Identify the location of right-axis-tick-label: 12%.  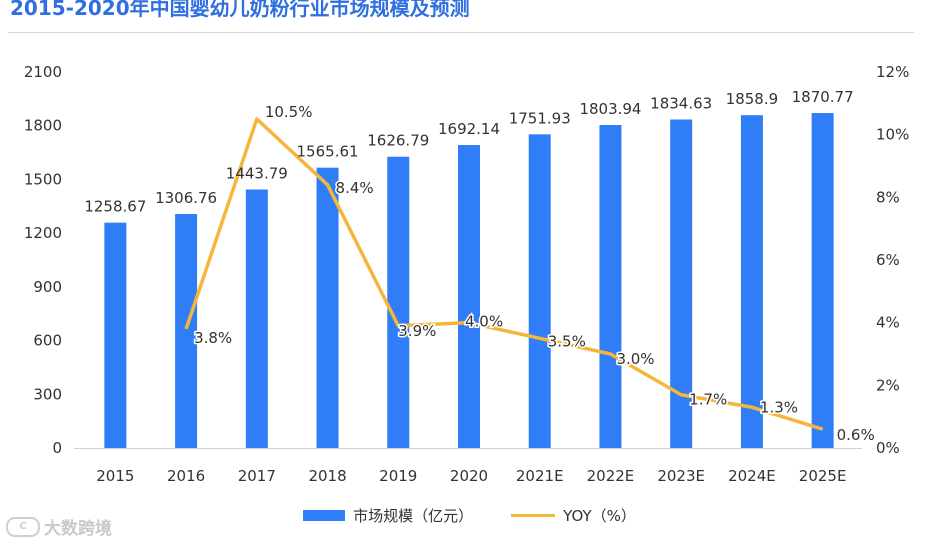
(892, 72).